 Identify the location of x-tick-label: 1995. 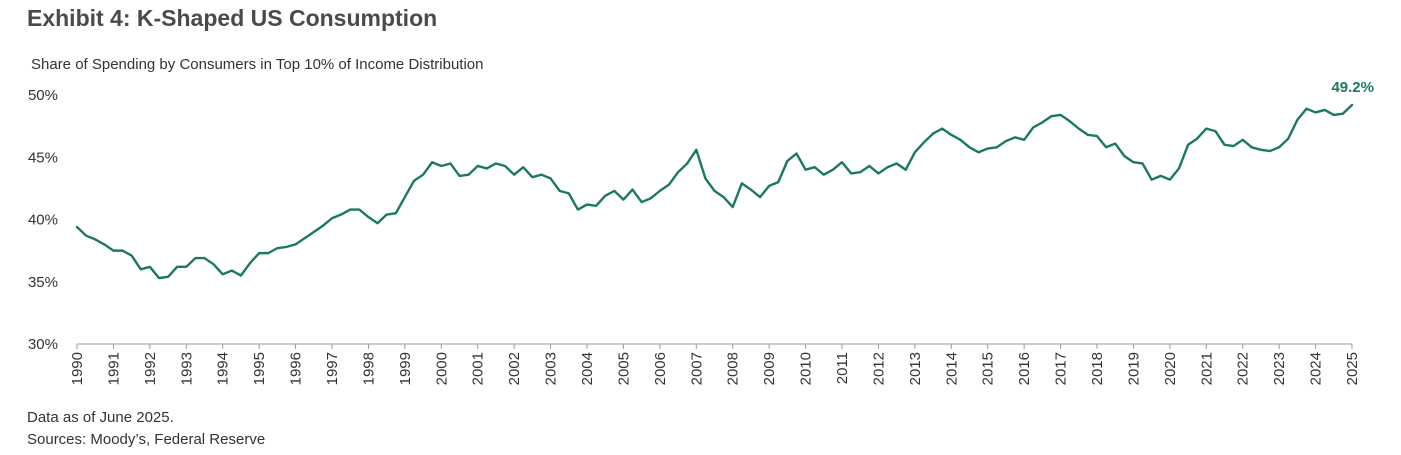
(259, 368).